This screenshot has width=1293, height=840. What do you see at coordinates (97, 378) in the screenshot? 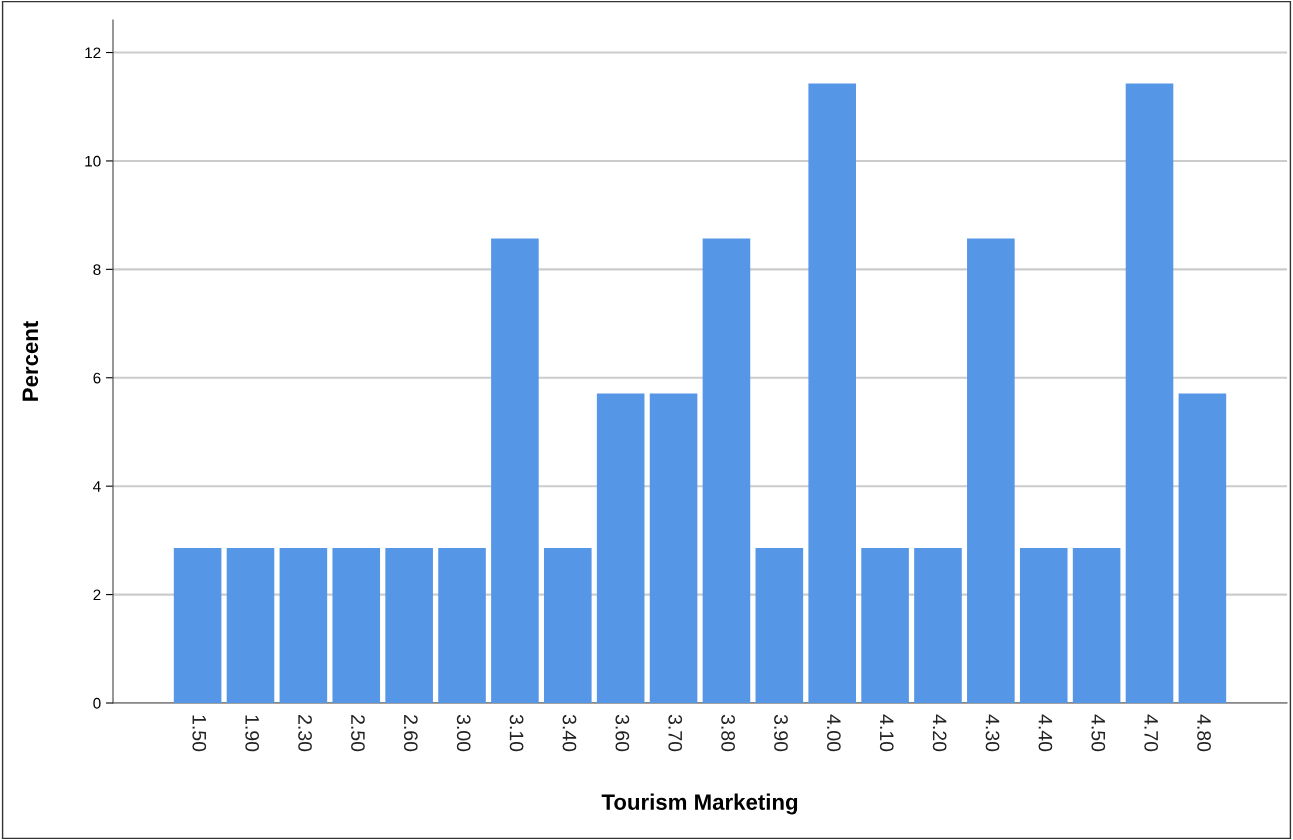
I see `y-tick-label: 6` at bounding box center [97, 378].